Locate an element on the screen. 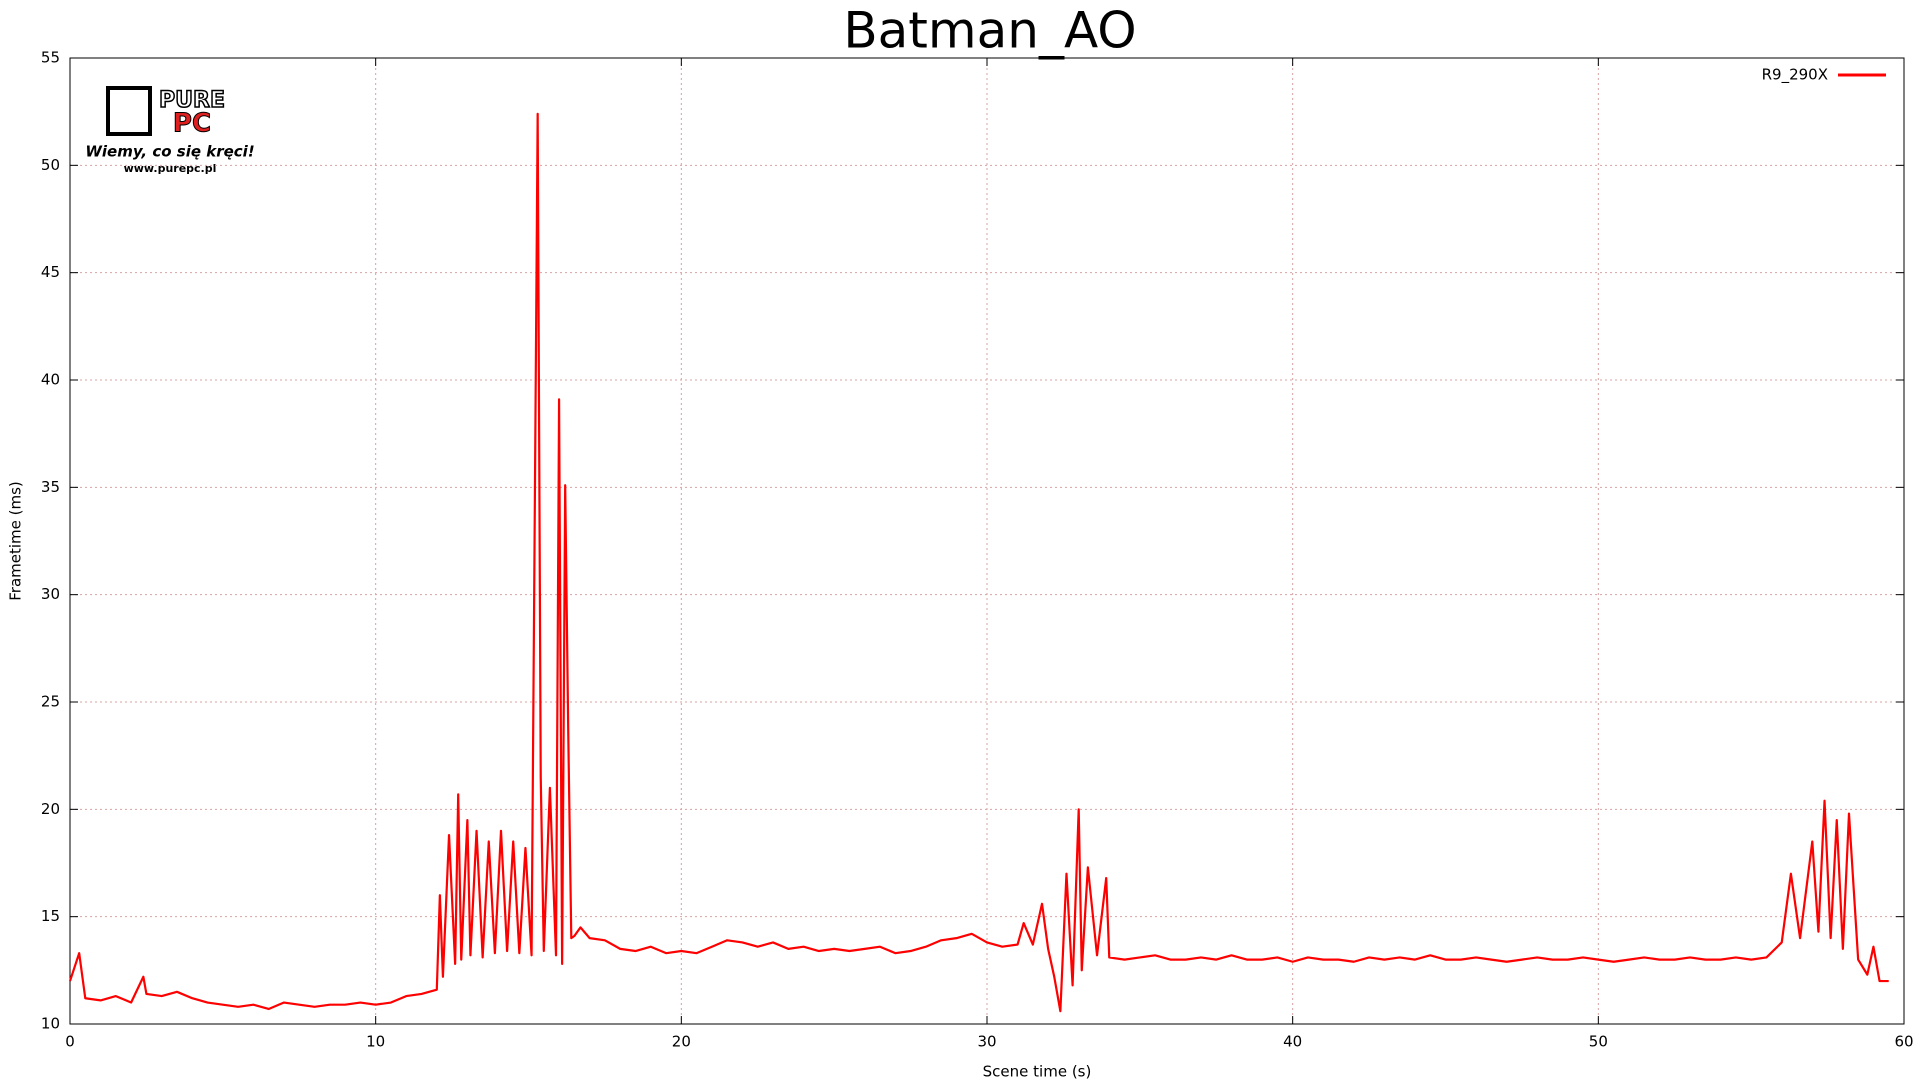 This screenshot has width=1920, height=1080. y-tick-label: 55 is located at coordinates (50, 58).